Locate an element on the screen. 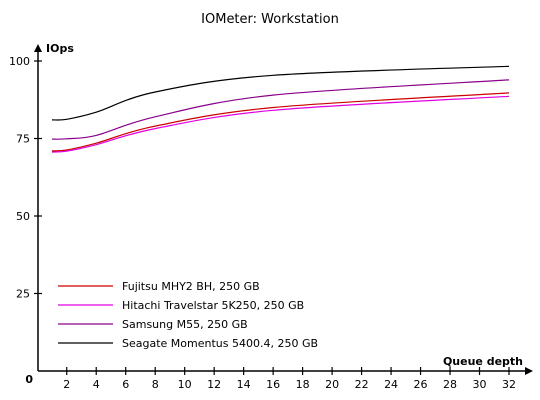 This screenshot has height=400, width=540. x-tick-label: 6 is located at coordinates (125, 384).